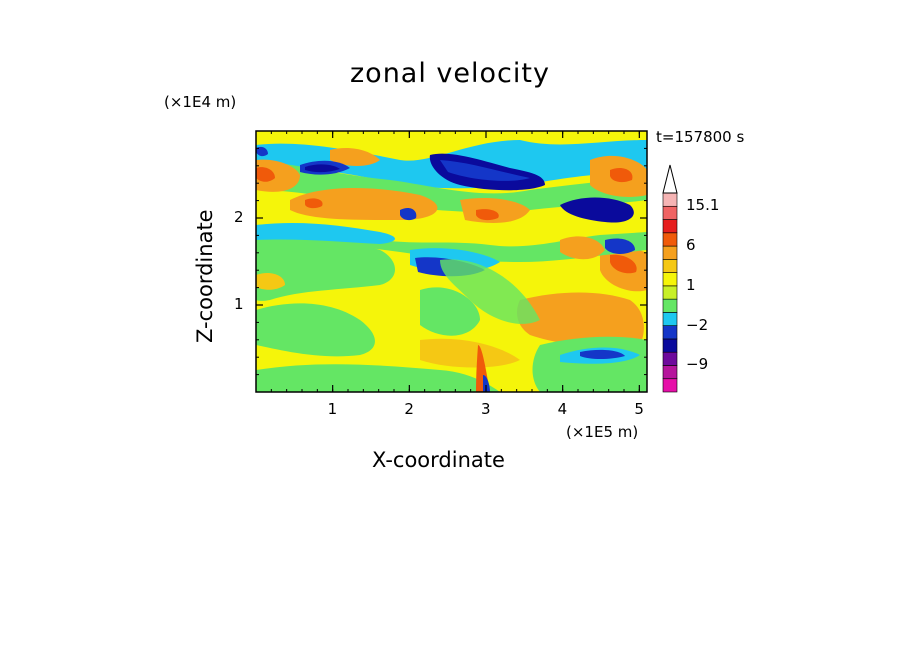  Describe the element at coordinates (450, 73) in the screenshot. I see `chart-title: zonal velocity` at that location.